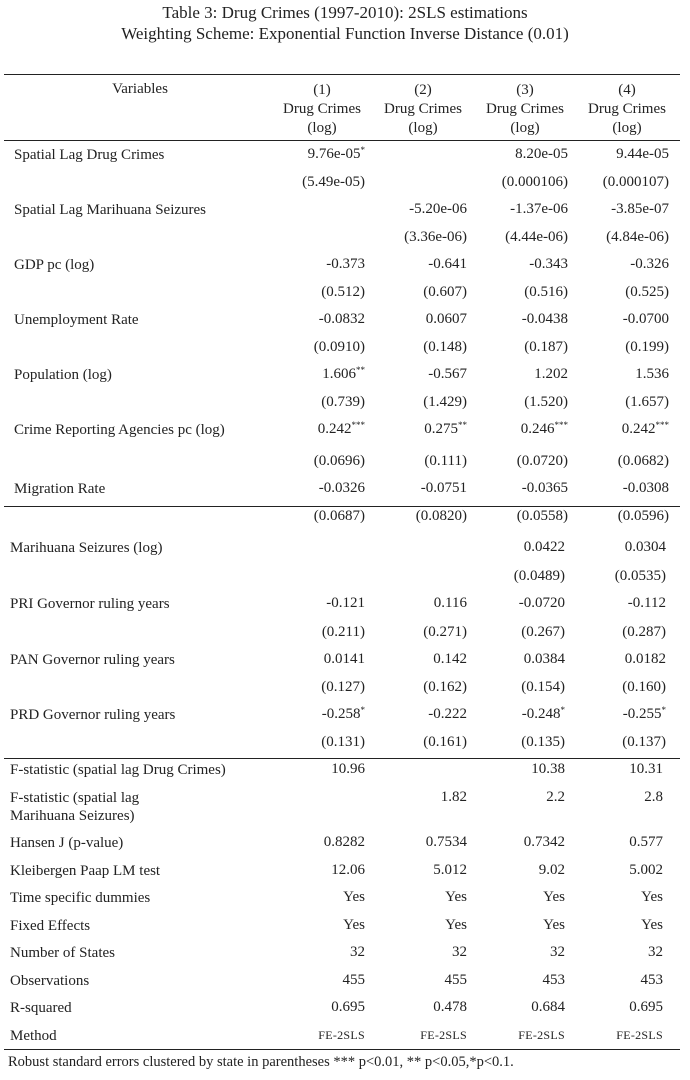 This screenshot has width=690, height=1080. I want to click on cell-col-1: 32, so click(357, 952).